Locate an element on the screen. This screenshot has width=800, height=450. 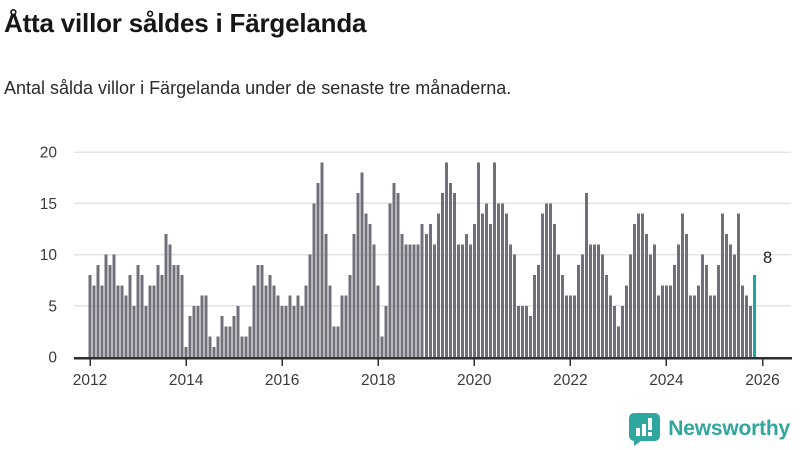
chart-title: Åtta villor såldes i Färgelanda is located at coordinates (185, 23).